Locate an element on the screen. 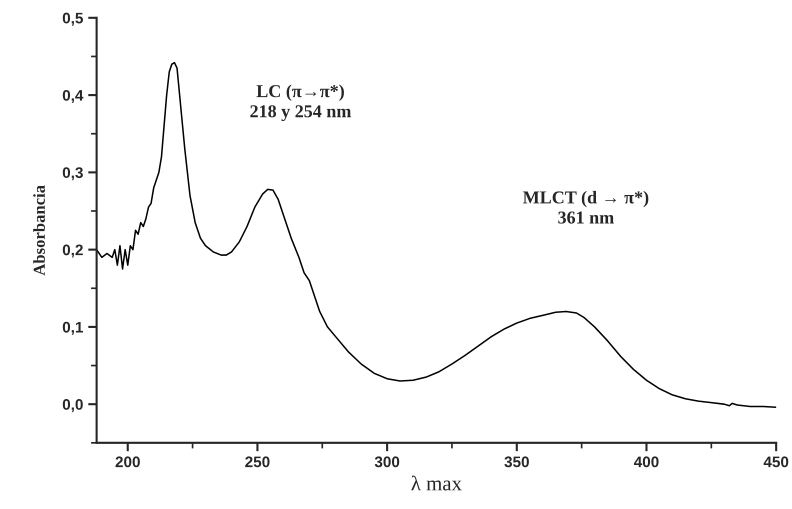 This screenshot has height=509, width=792. y-tick-label: 0,0 is located at coordinates (72, 405).